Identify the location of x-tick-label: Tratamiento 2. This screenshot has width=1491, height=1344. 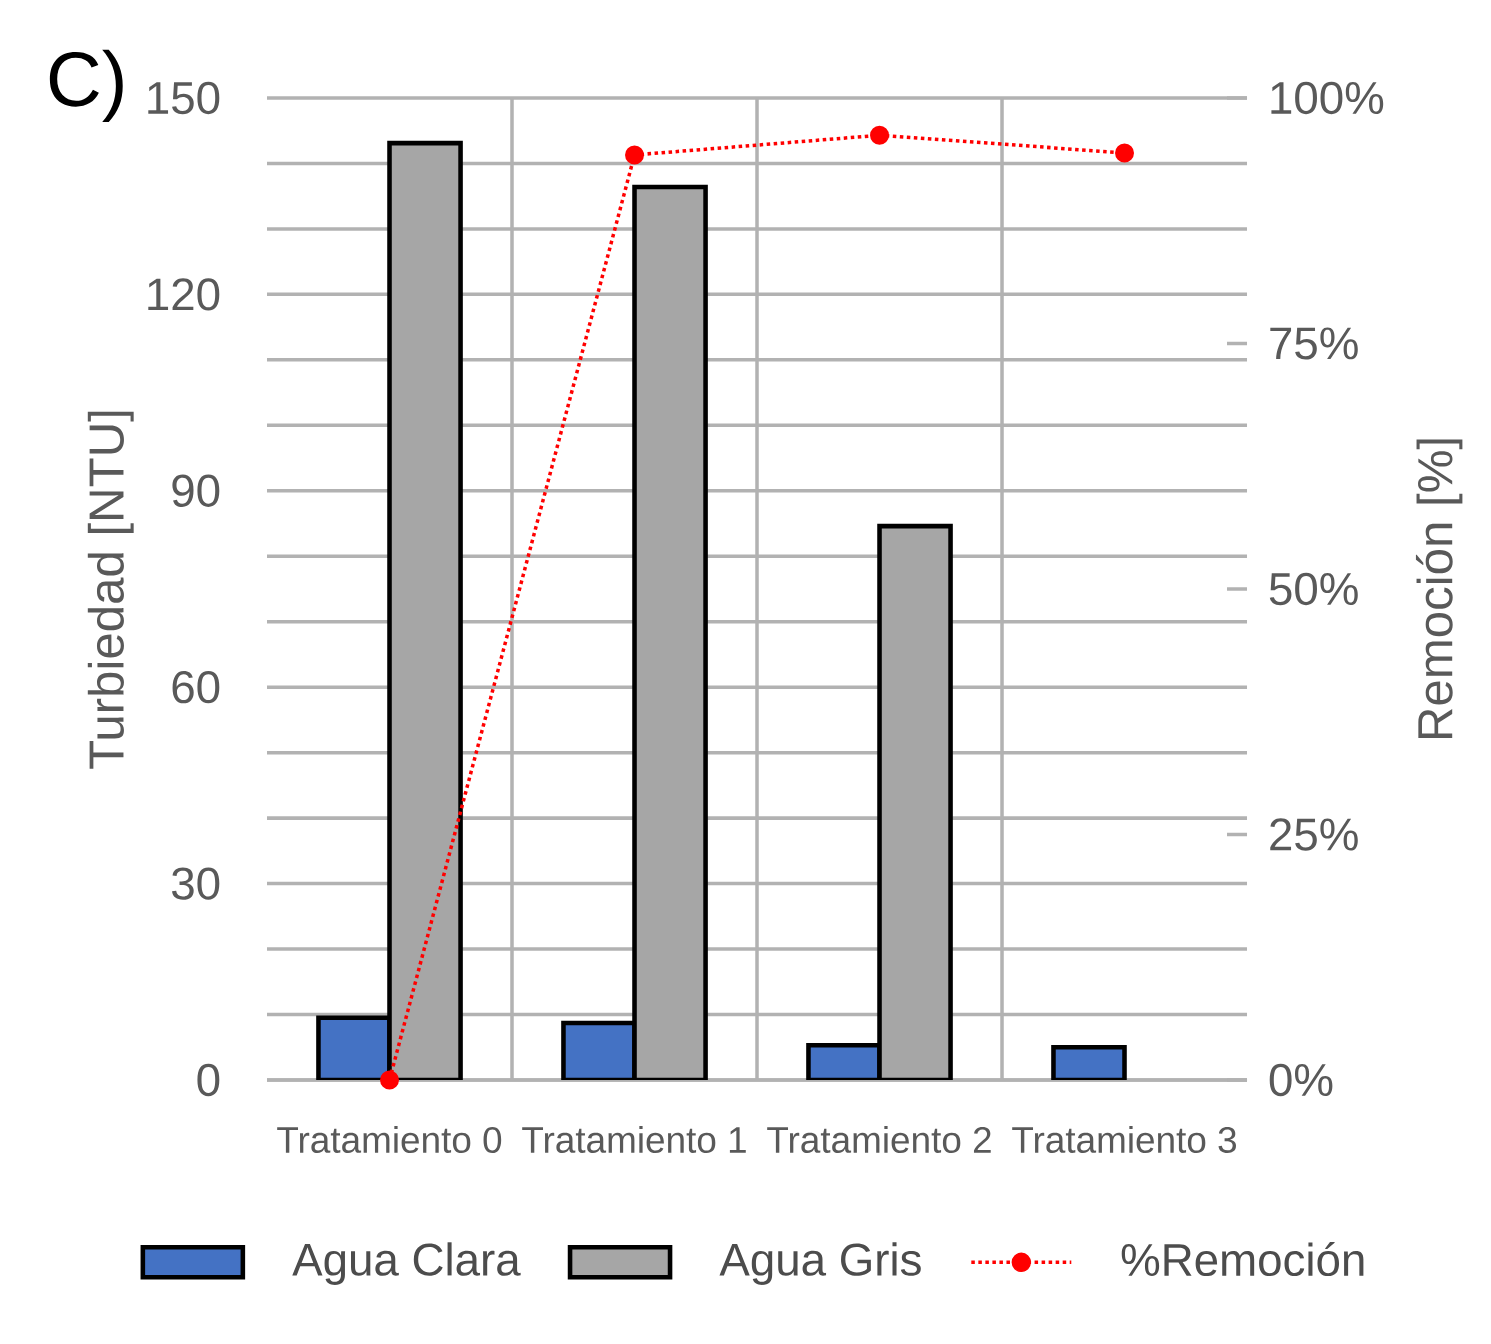
(879, 1139).